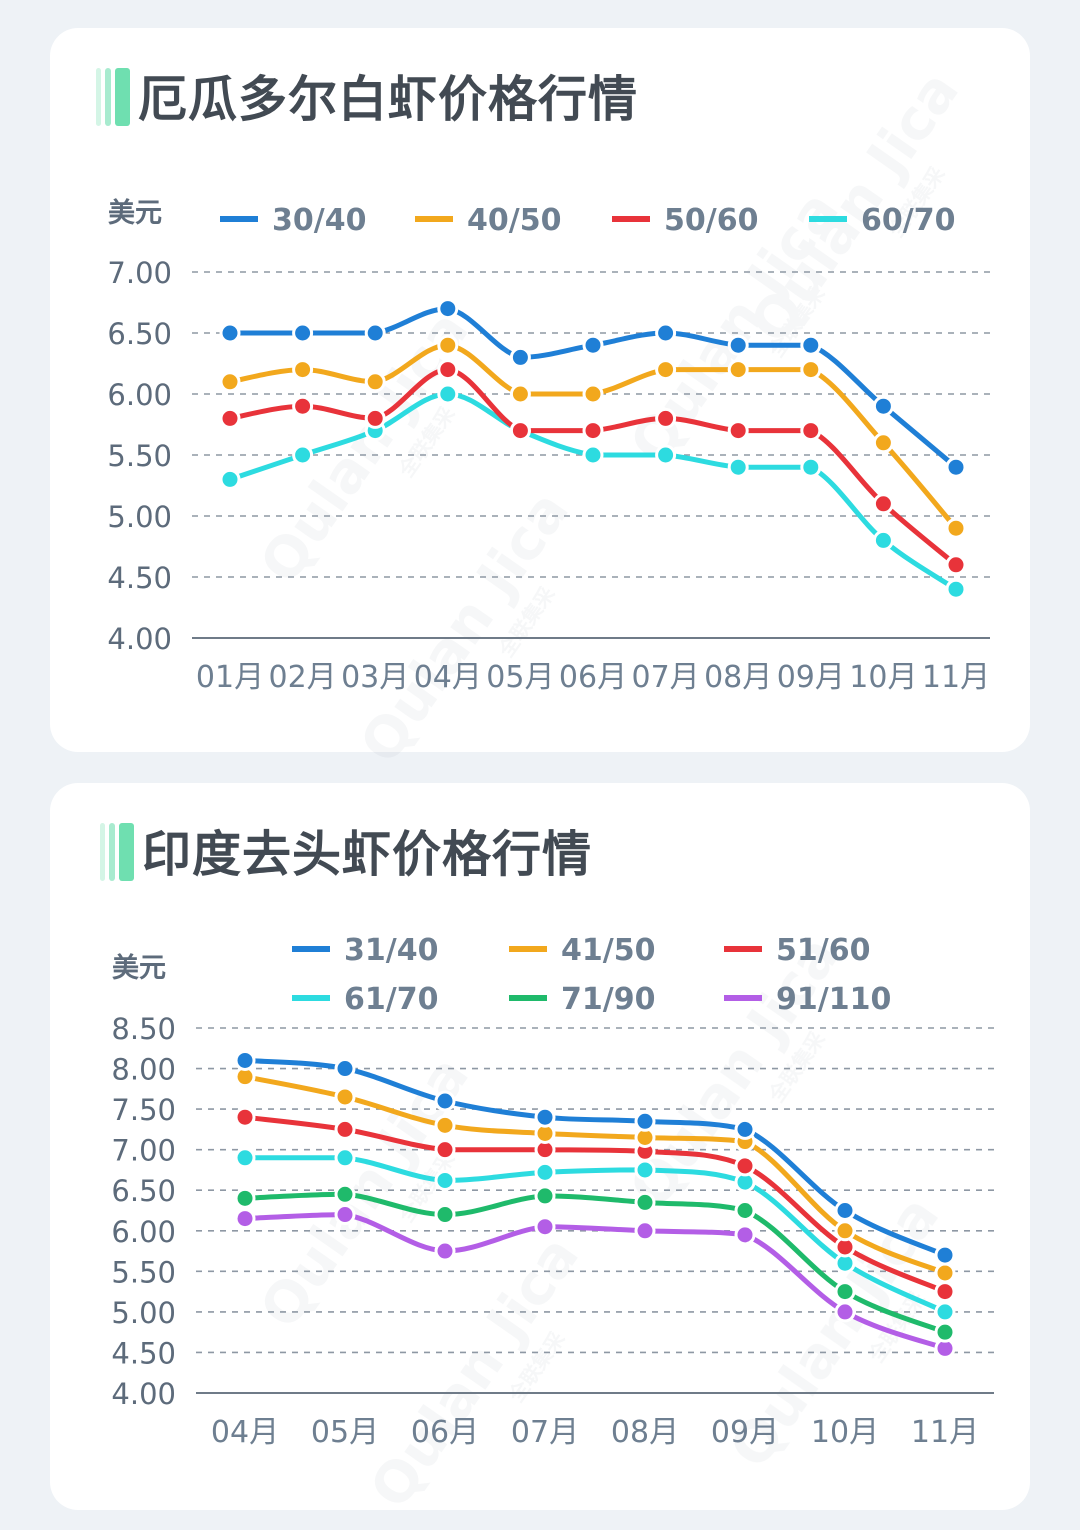 Image resolution: width=1080 pixels, height=1530 pixels. What do you see at coordinates (303, 677) in the screenshot?
I see `x-tick-label: 02月` at bounding box center [303, 677].